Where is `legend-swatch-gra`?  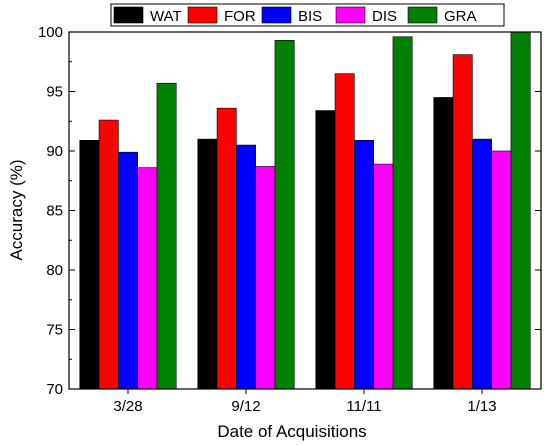
legend-swatch-gra is located at coordinates (422, 15).